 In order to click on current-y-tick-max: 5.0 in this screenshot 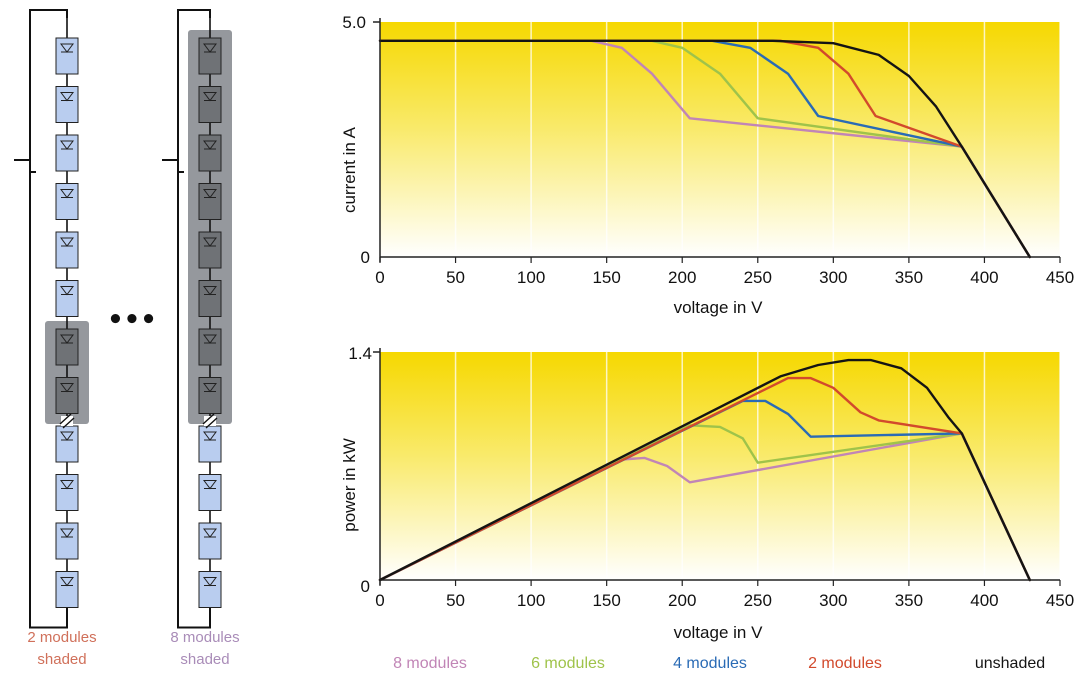, I will do `click(354, 22)`.